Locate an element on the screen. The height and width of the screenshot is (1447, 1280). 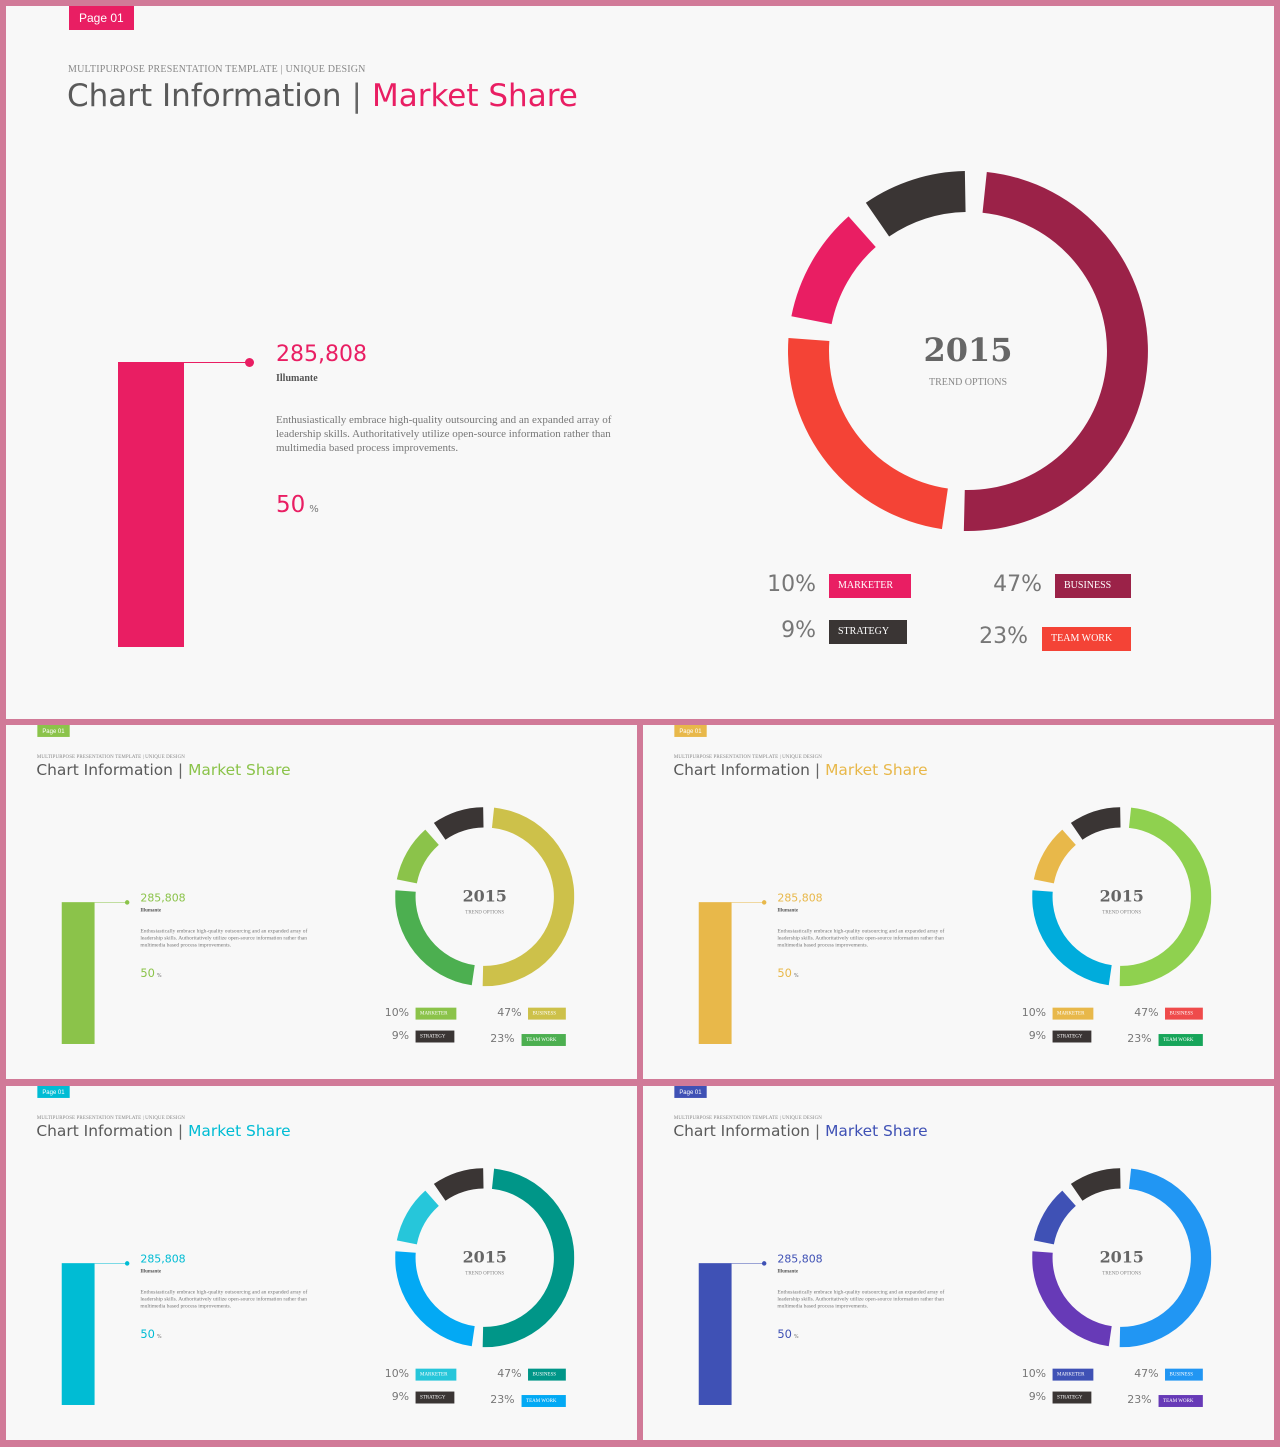
bar-connector-line is located at coordinates (217, 362).